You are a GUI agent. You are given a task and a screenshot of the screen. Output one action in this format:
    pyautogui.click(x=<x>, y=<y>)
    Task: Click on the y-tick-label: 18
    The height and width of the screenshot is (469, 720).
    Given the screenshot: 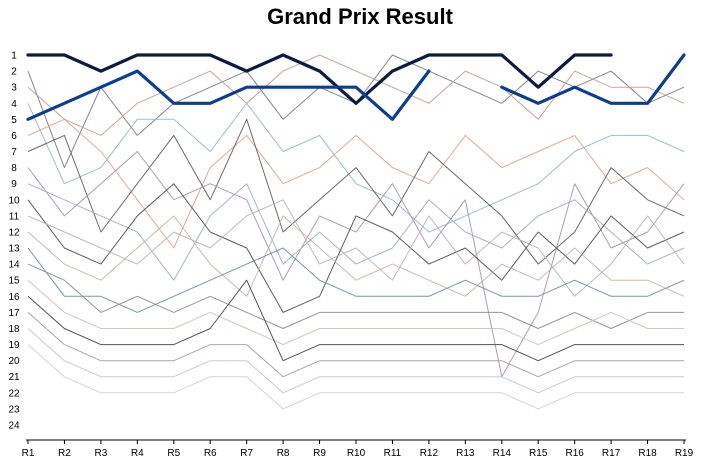 What is the action you would take?
    pyautogui.click(x=14, y=329)
    